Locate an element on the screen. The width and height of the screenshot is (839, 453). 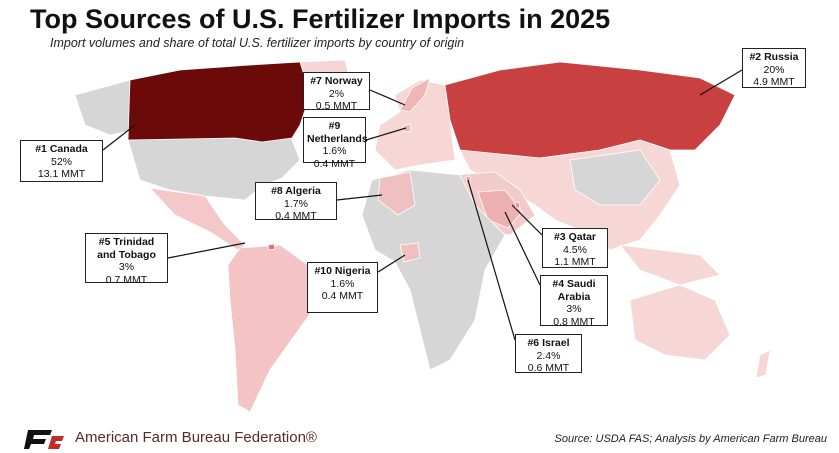
callout: #8 Algeria 1.7% 0.4 MMT is located at coordinates (296, 202).